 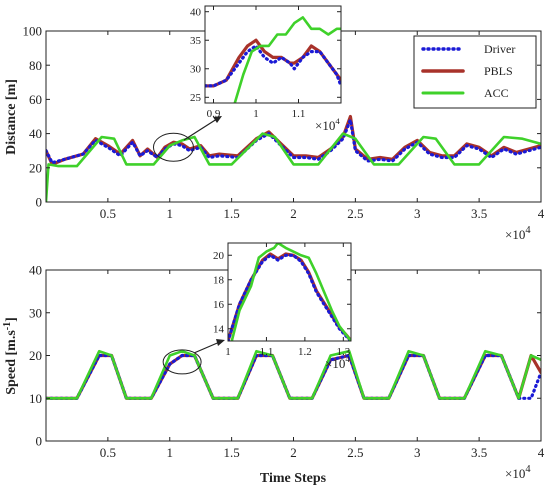 What do you see at coordinates (196, 41) in the screenshot?
I see `y-tick-label: 35` at bounding box center [196, 41].